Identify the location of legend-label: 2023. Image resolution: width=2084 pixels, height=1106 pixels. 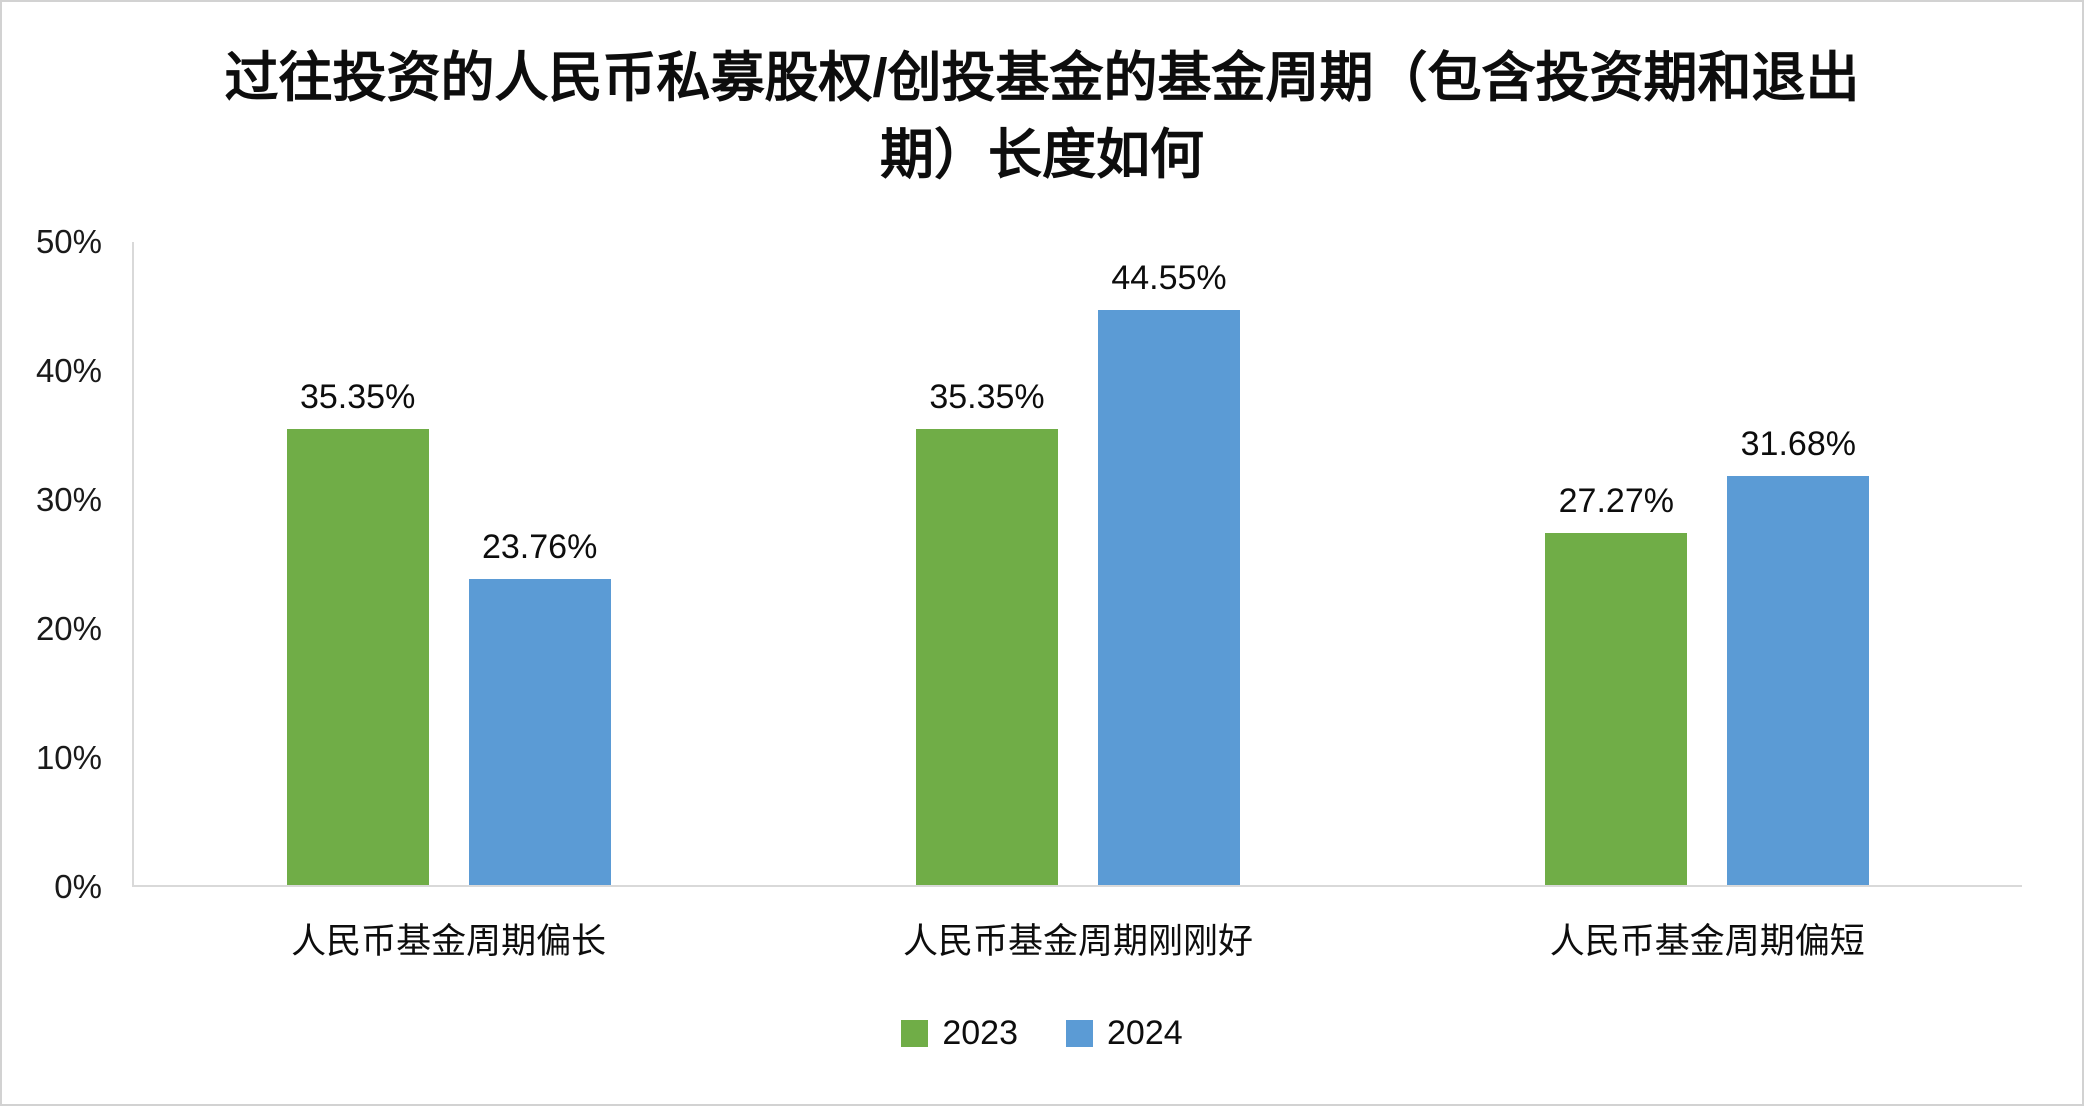
(980, 1033).